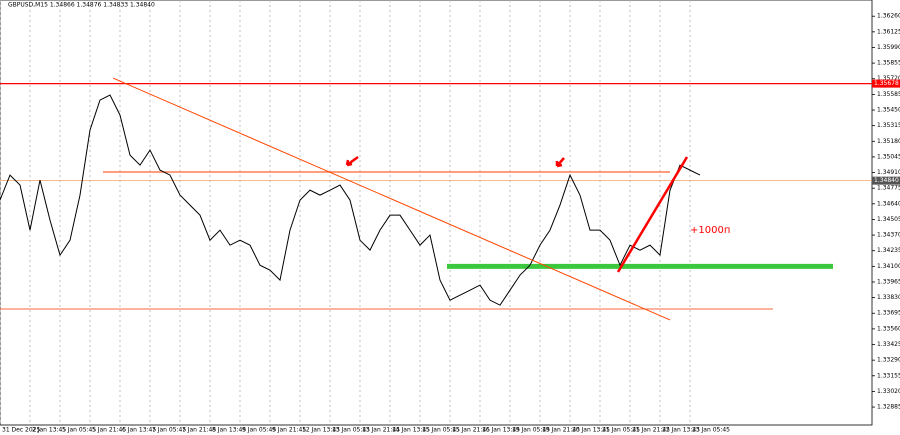  Describe the element at coordinates (139, 430) in the screenshot. I see `x-tick-label: 6 Jan 13:45` at that location.